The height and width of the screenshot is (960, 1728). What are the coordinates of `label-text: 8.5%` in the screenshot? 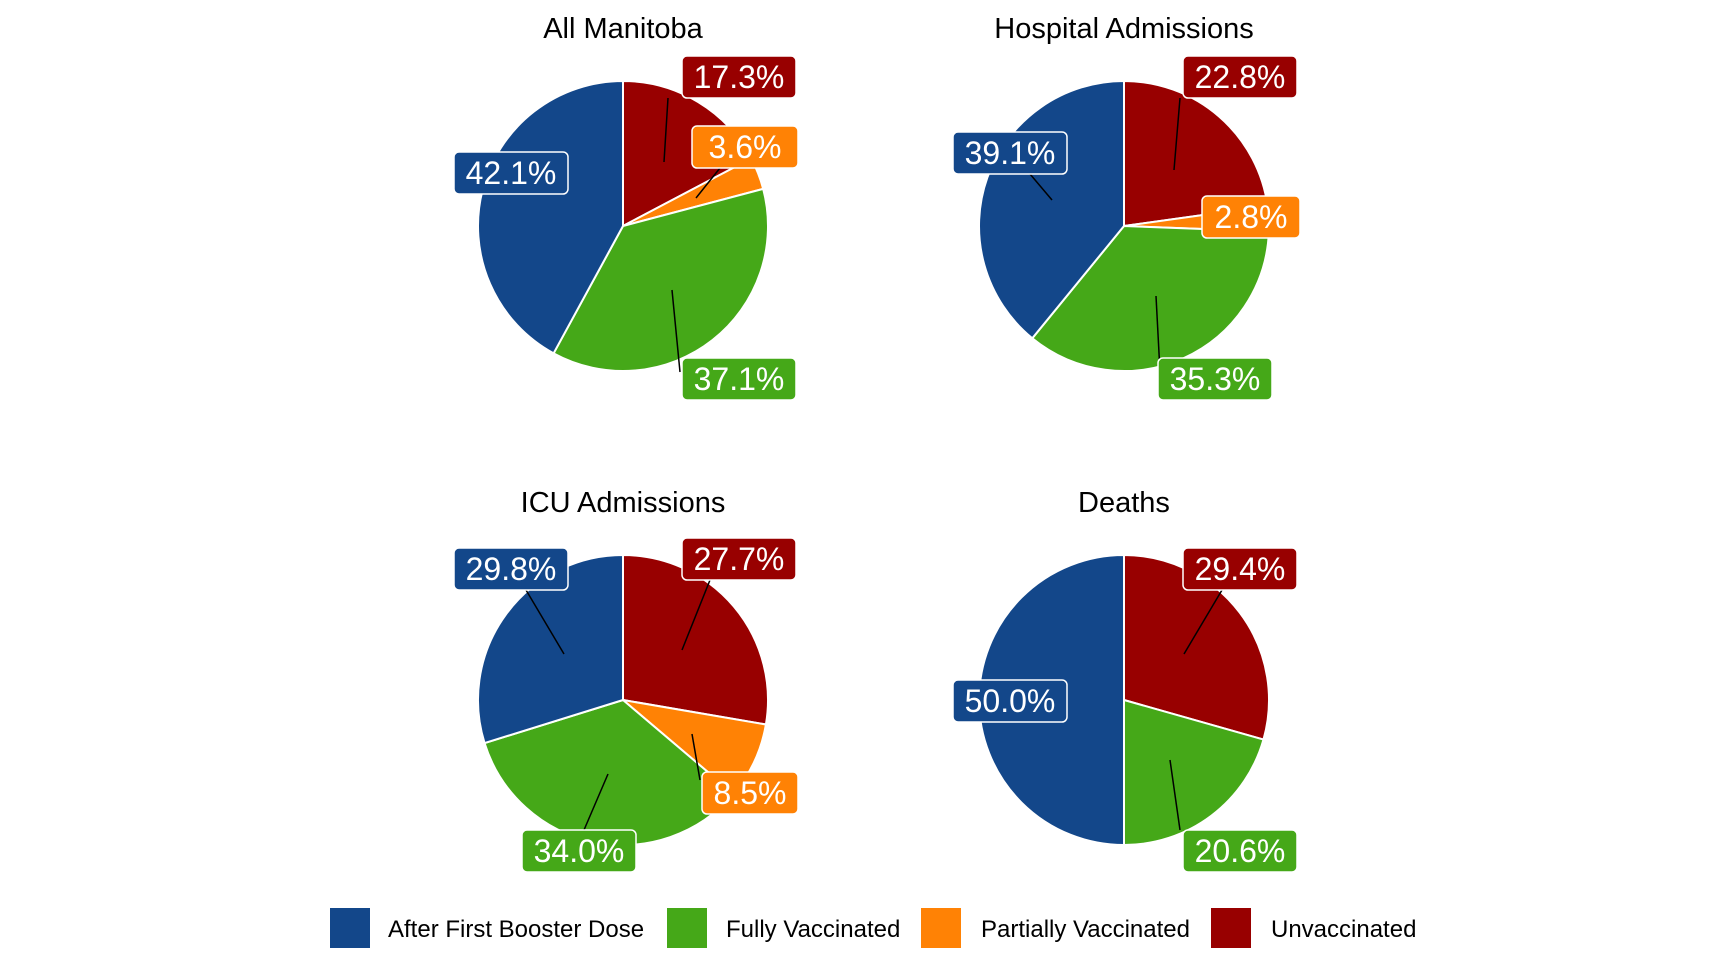 It's located at (750, 793).